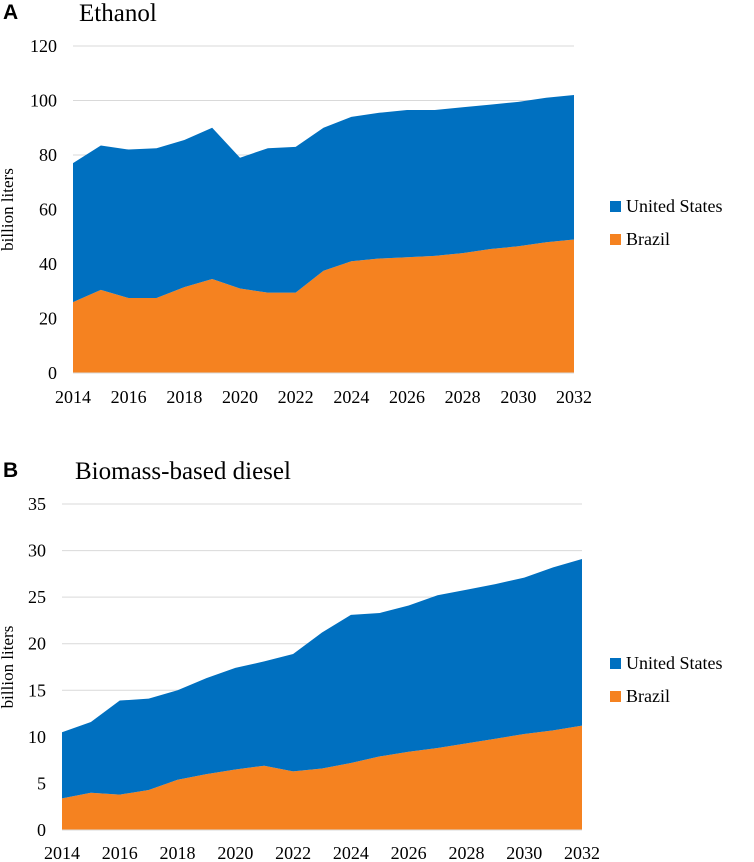 The height and width of the screenshot is (862, 754). Describe the element at coordinates (118, 13) in the screenshot. I see `chart-title: Ethanol` at that location.